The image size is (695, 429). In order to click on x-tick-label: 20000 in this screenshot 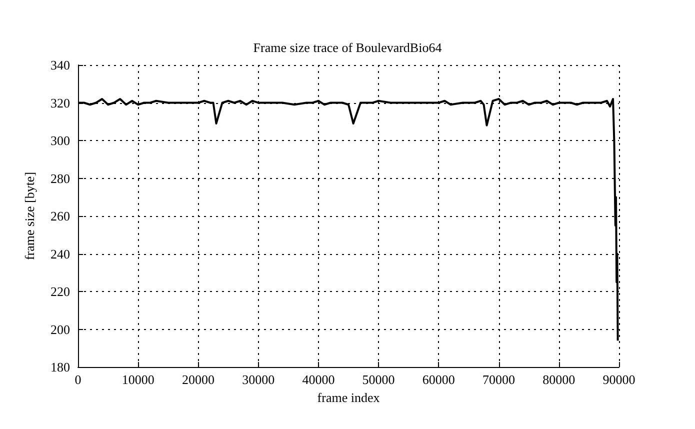, I will do `click(198, 379)`.